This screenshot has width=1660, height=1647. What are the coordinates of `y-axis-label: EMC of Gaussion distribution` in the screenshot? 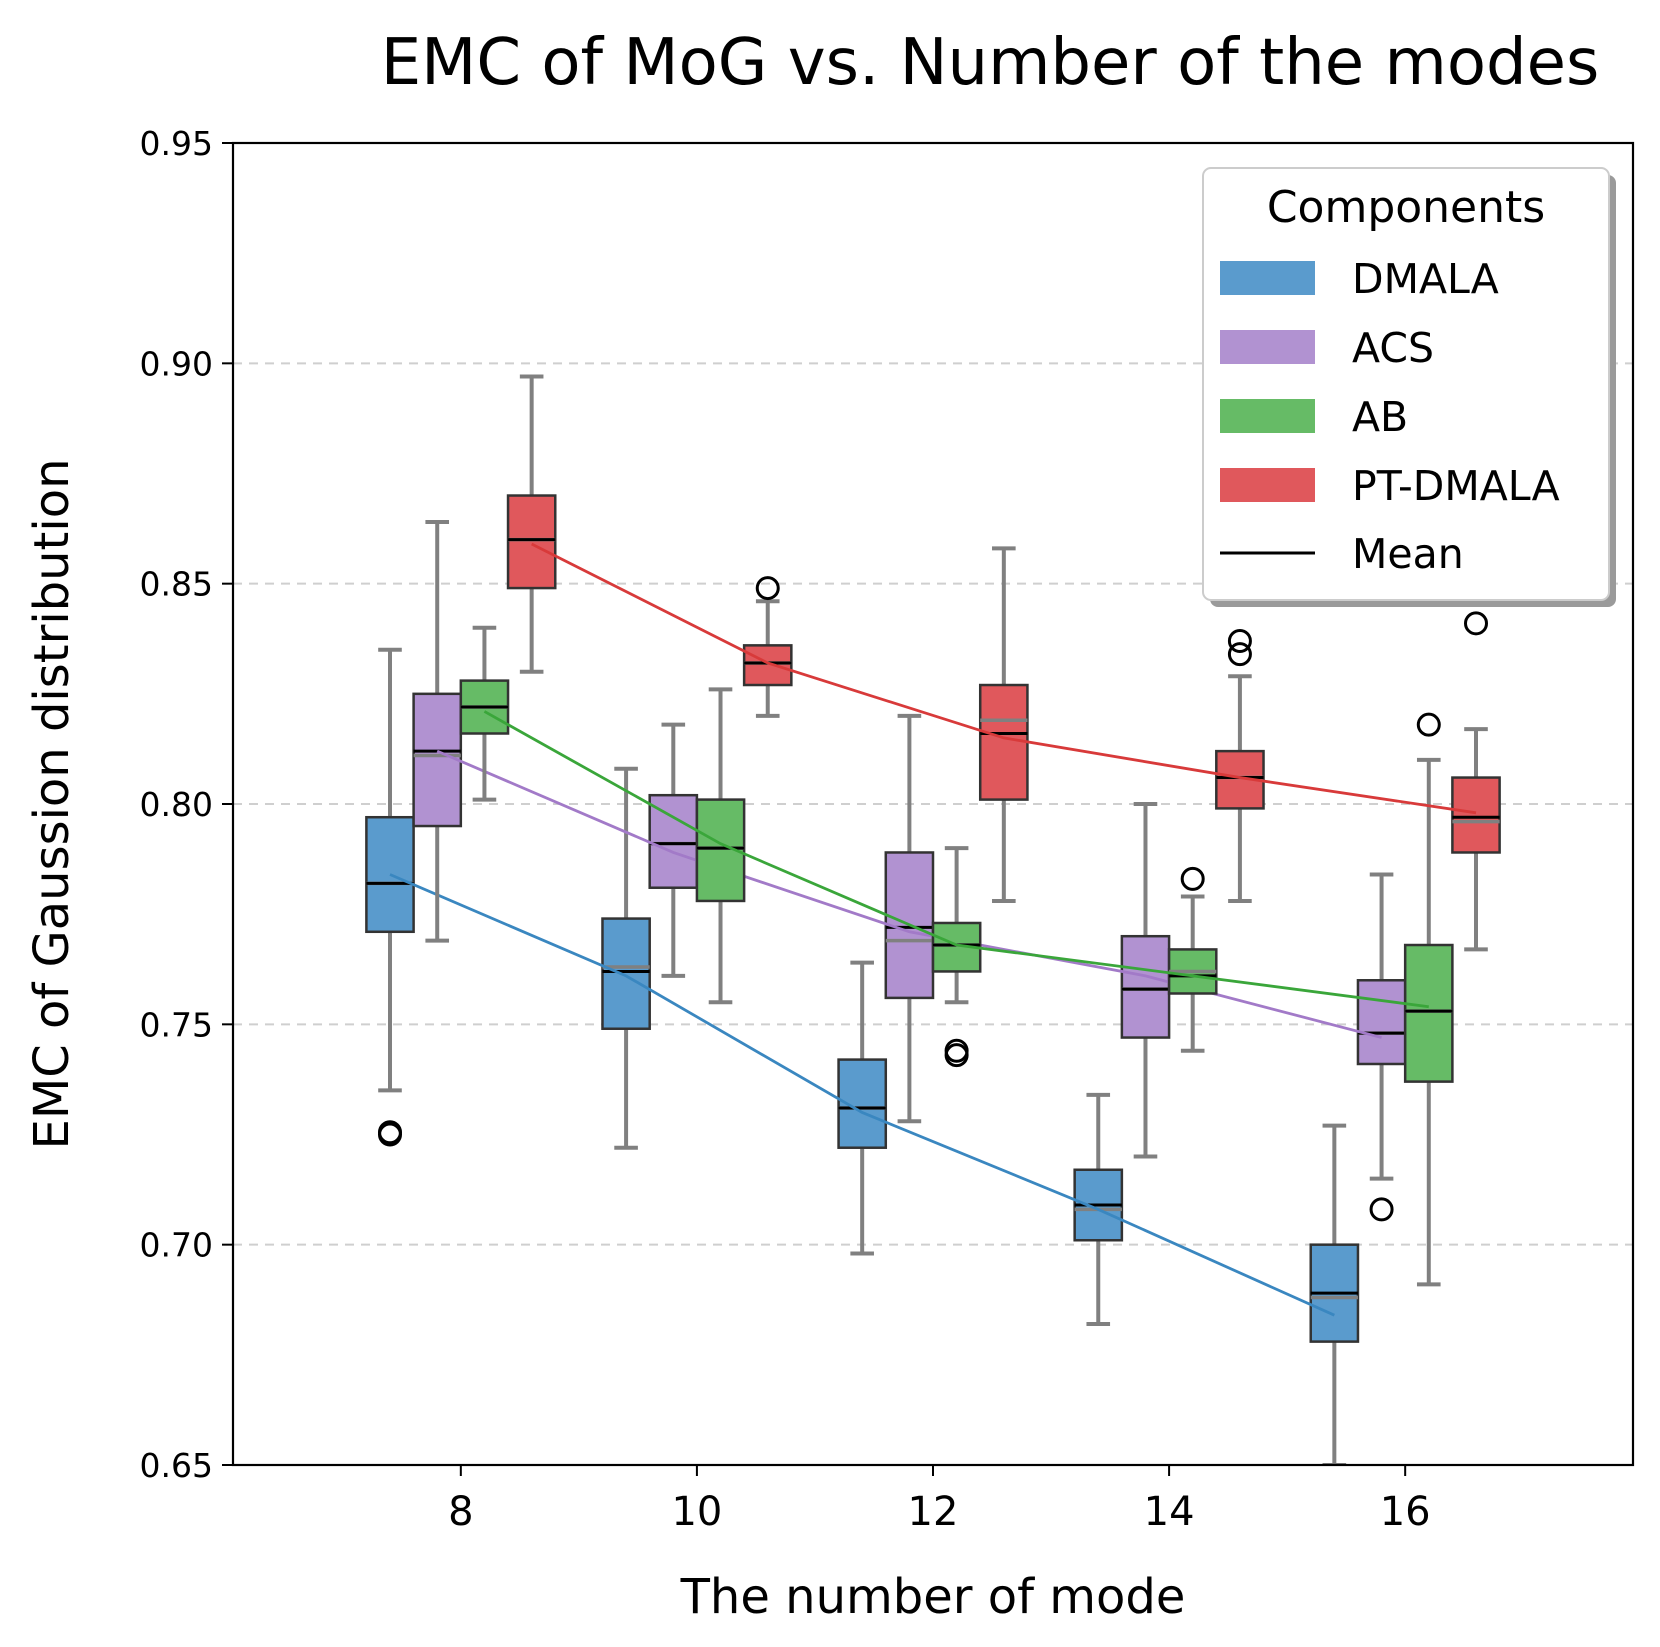 It's located at (52, 803).